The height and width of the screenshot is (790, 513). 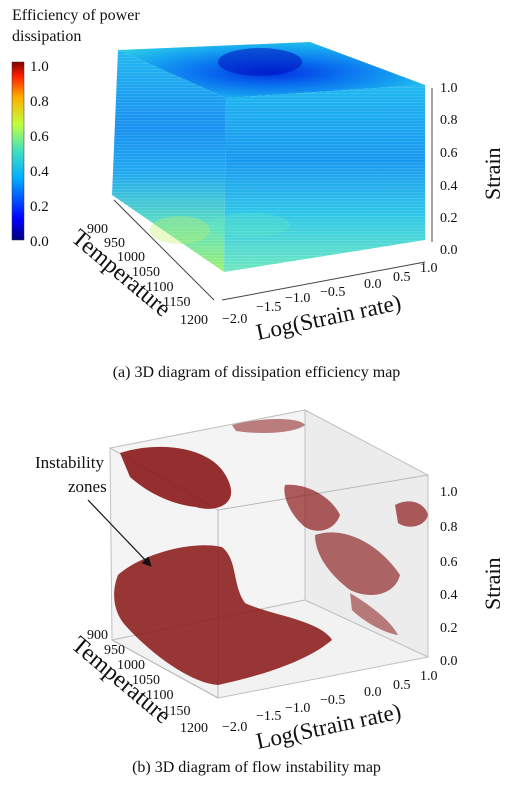 I want to click on colorbar-tick: 0.6, so click(x=39, y=137).